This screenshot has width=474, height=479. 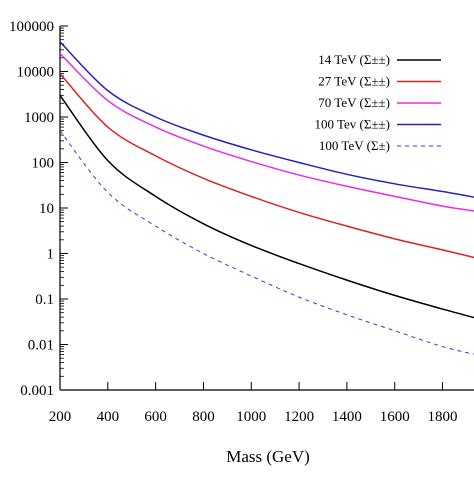 I want to click on y-tick-label: 0.01, so click(x=41, y=346).